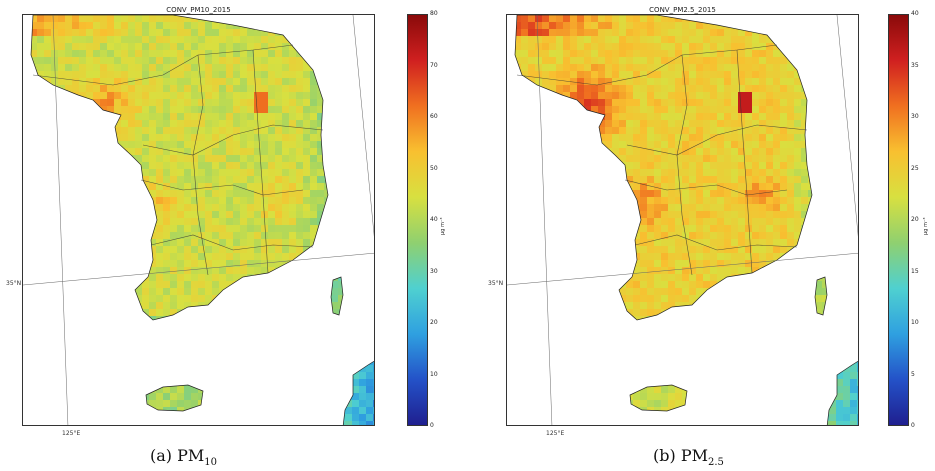 This screenshot has height=471, width=935. Describe the element at coordinates (177, 455) in the screenshot. I see `caption-pm10-text: (a) PM` at that location.